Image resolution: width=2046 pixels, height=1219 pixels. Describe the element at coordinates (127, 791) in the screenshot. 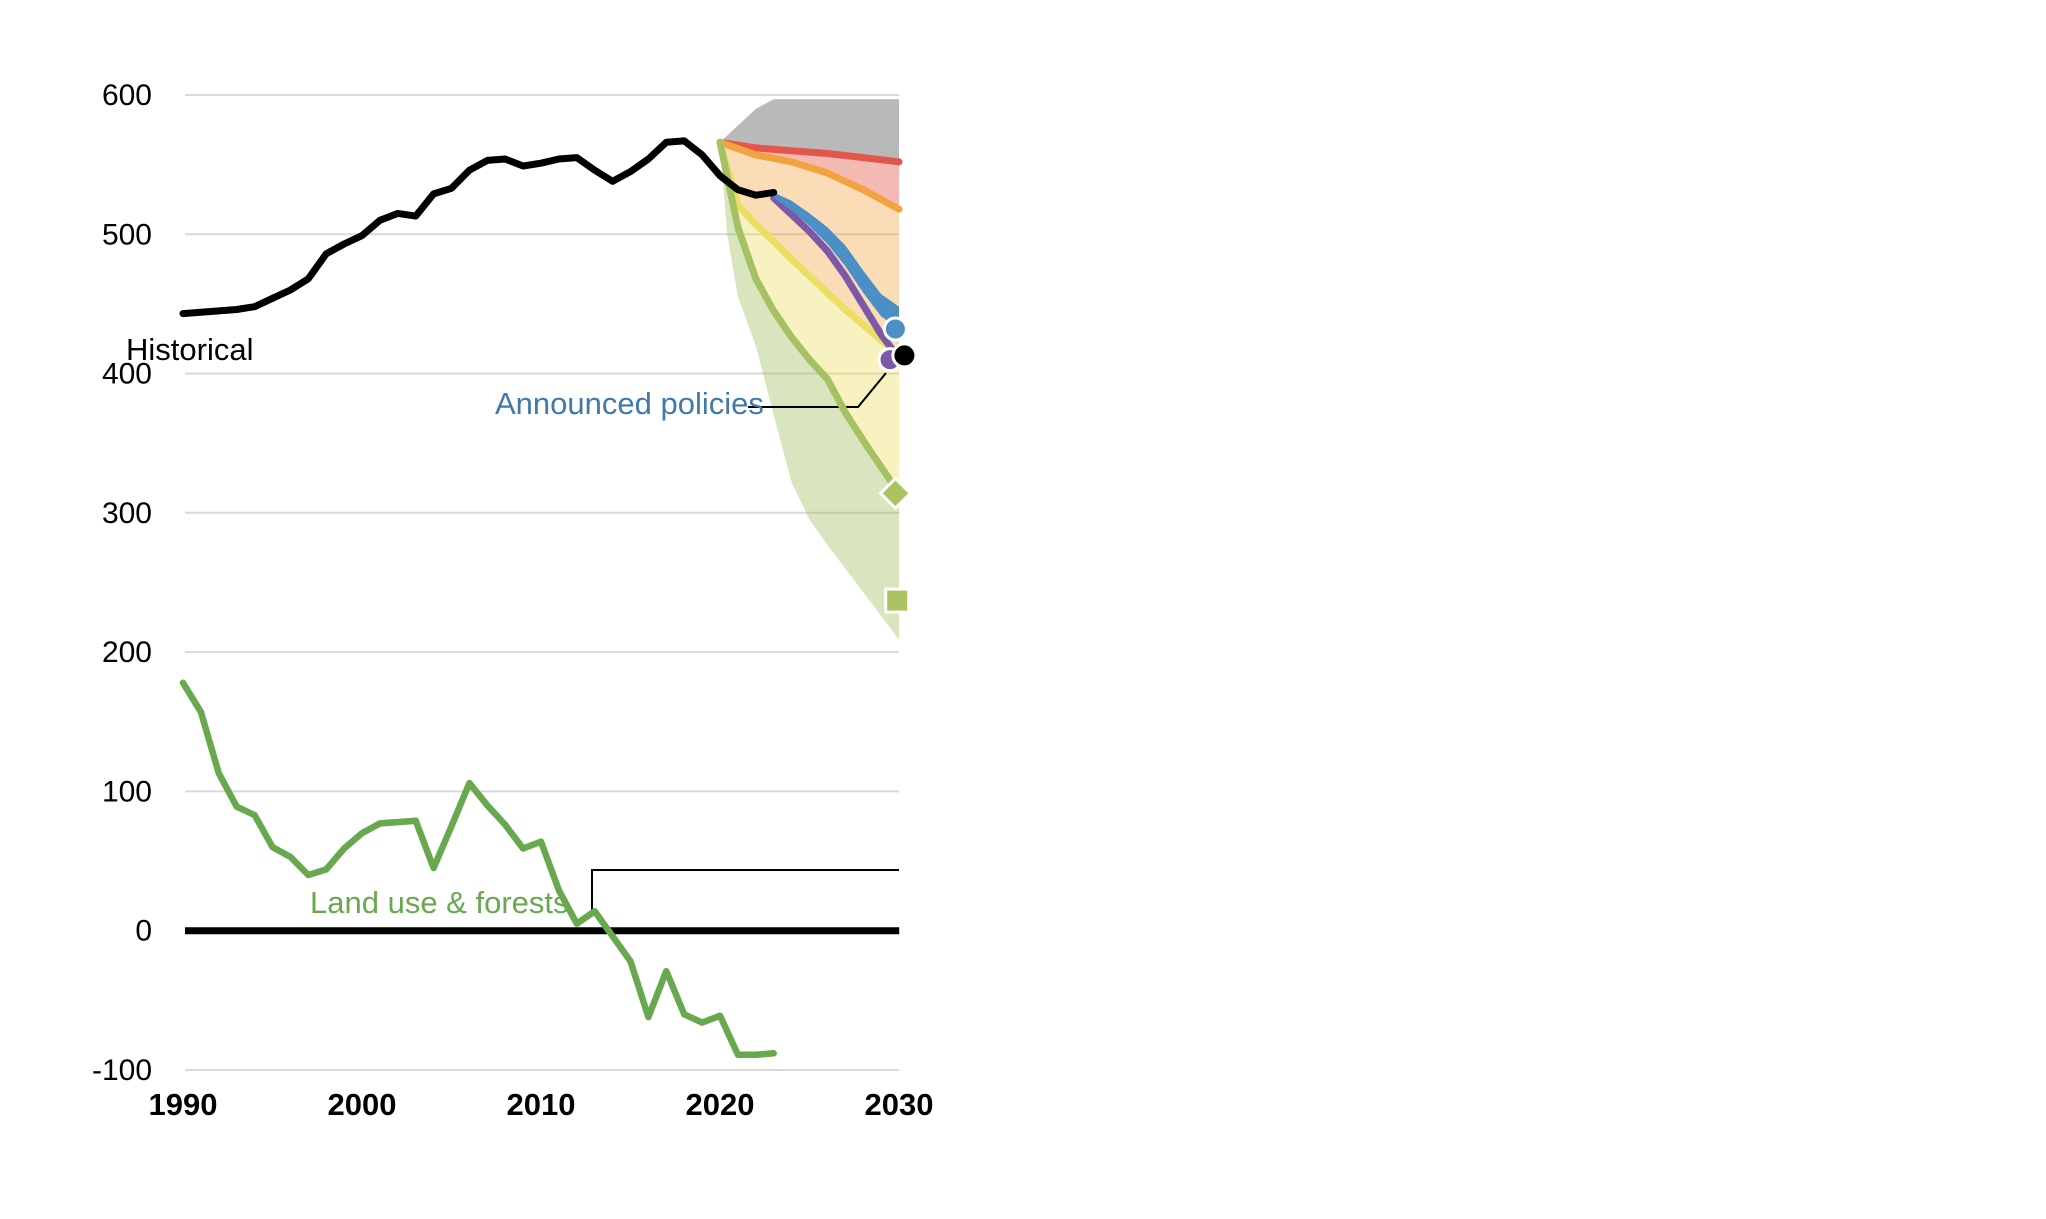

I see `y-tick-label-100: 100` at that location.